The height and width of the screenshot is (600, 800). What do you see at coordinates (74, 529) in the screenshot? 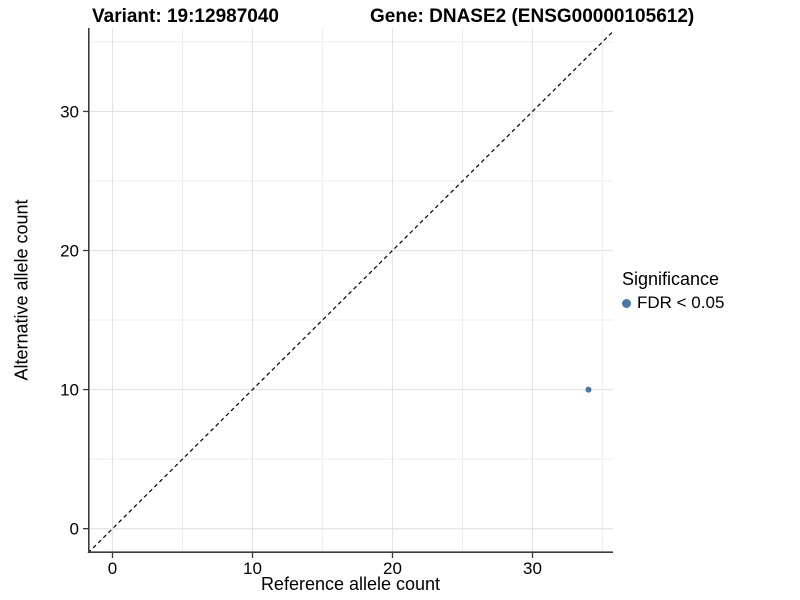
I see `y-tick-label: 0` at bounding box center [74, 529].